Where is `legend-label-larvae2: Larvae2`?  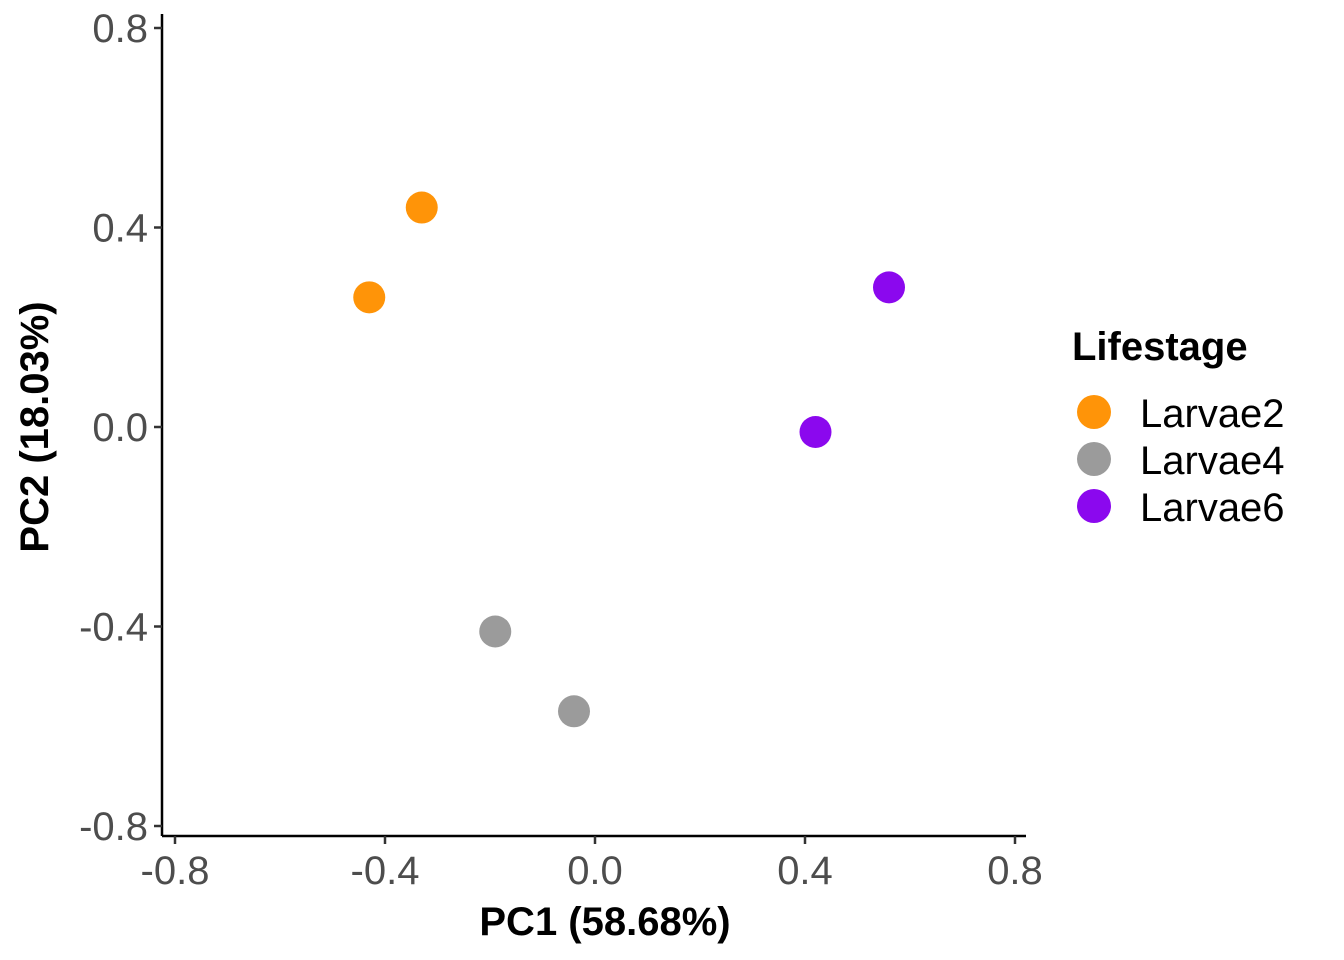 legend-label-larvae2: Larvae2 is located at coordinates (1212, 414).